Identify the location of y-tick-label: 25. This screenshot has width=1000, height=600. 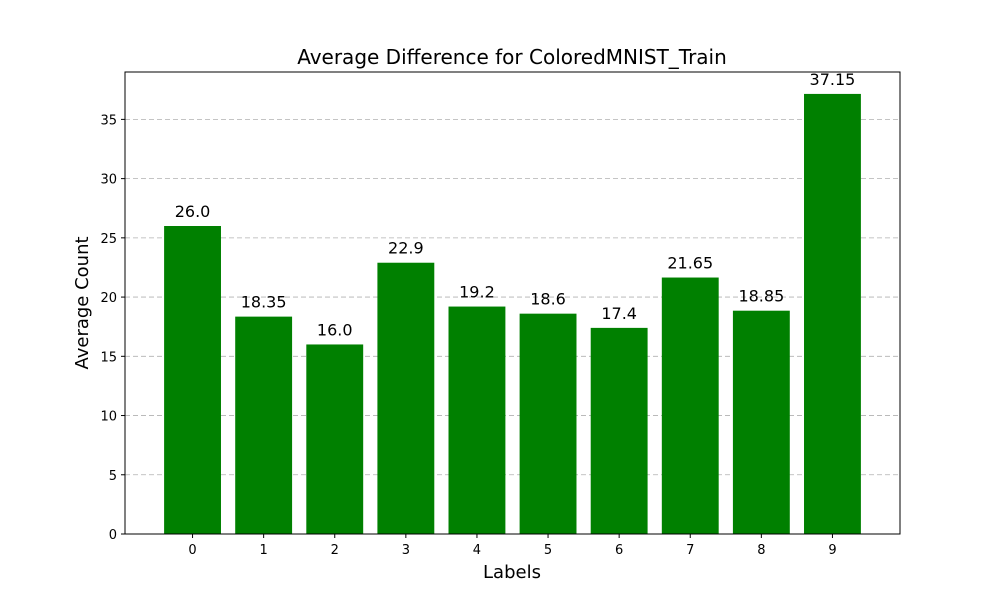
(108, 239).